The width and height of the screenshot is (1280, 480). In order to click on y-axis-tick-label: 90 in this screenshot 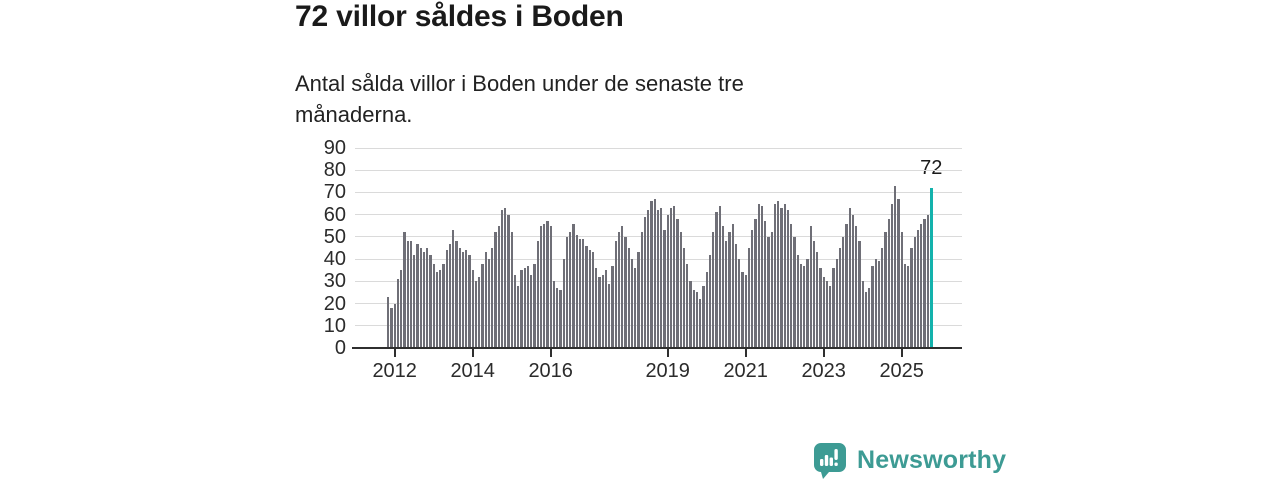, I will do `click(334, 148)`.